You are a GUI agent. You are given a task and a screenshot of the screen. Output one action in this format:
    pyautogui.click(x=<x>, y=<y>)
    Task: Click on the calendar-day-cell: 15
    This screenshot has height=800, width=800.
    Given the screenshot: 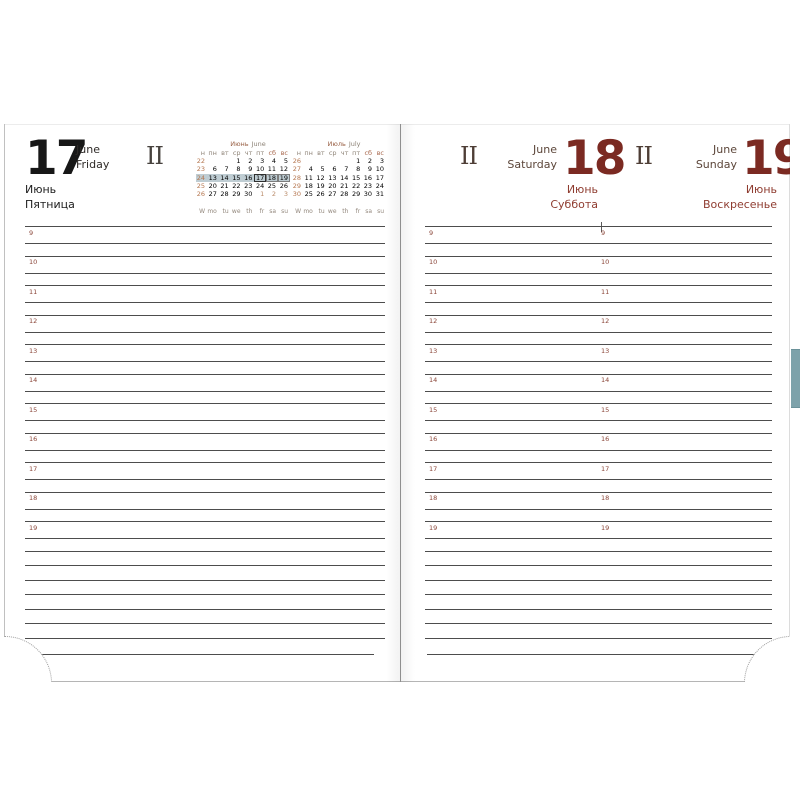 What is the action you would take?
    pyautogui.click(x=356, y=177)
    